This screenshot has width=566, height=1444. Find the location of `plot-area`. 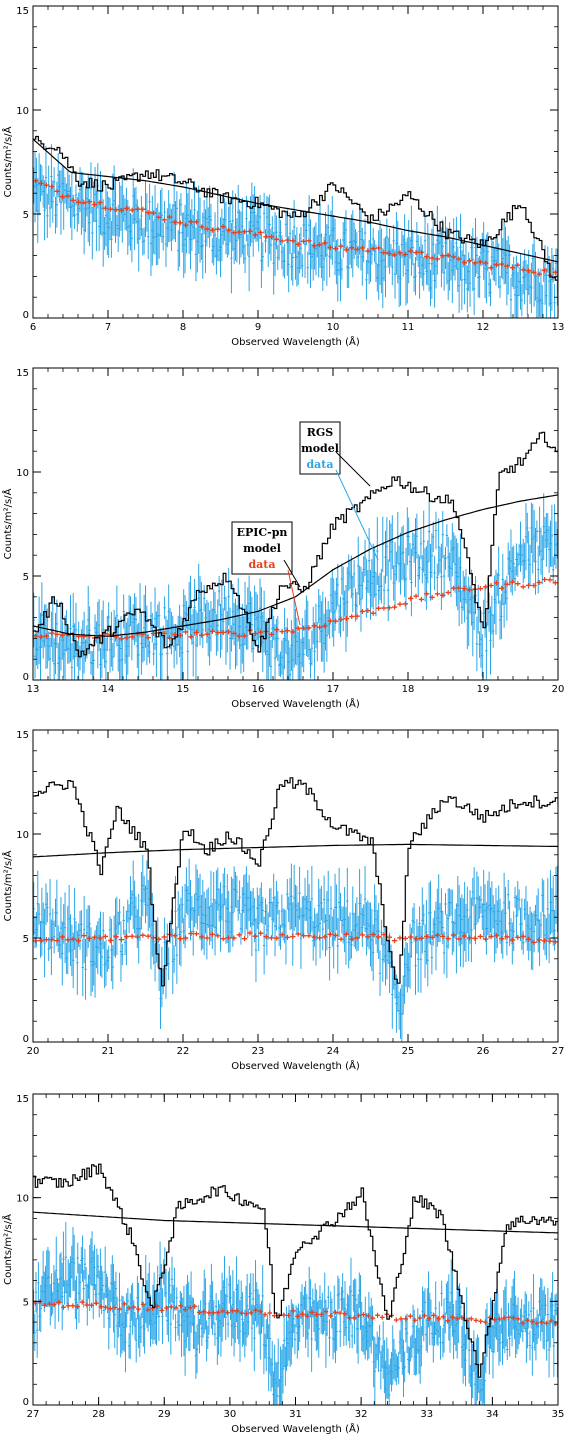

plot-area is located at coordinates (295, 226).